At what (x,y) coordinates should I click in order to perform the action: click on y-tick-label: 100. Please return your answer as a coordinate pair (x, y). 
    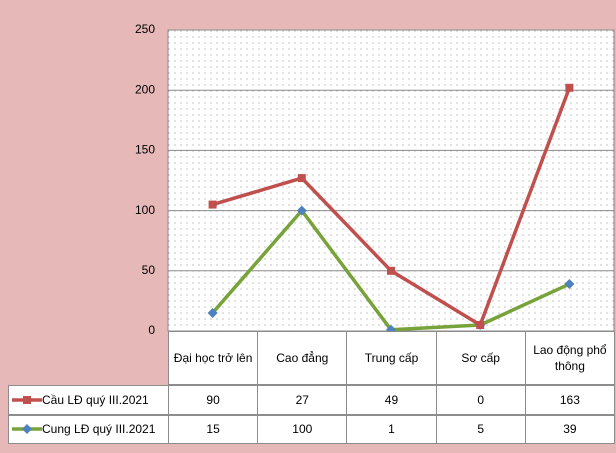
    Looking at the image, I should click on (145, 210).